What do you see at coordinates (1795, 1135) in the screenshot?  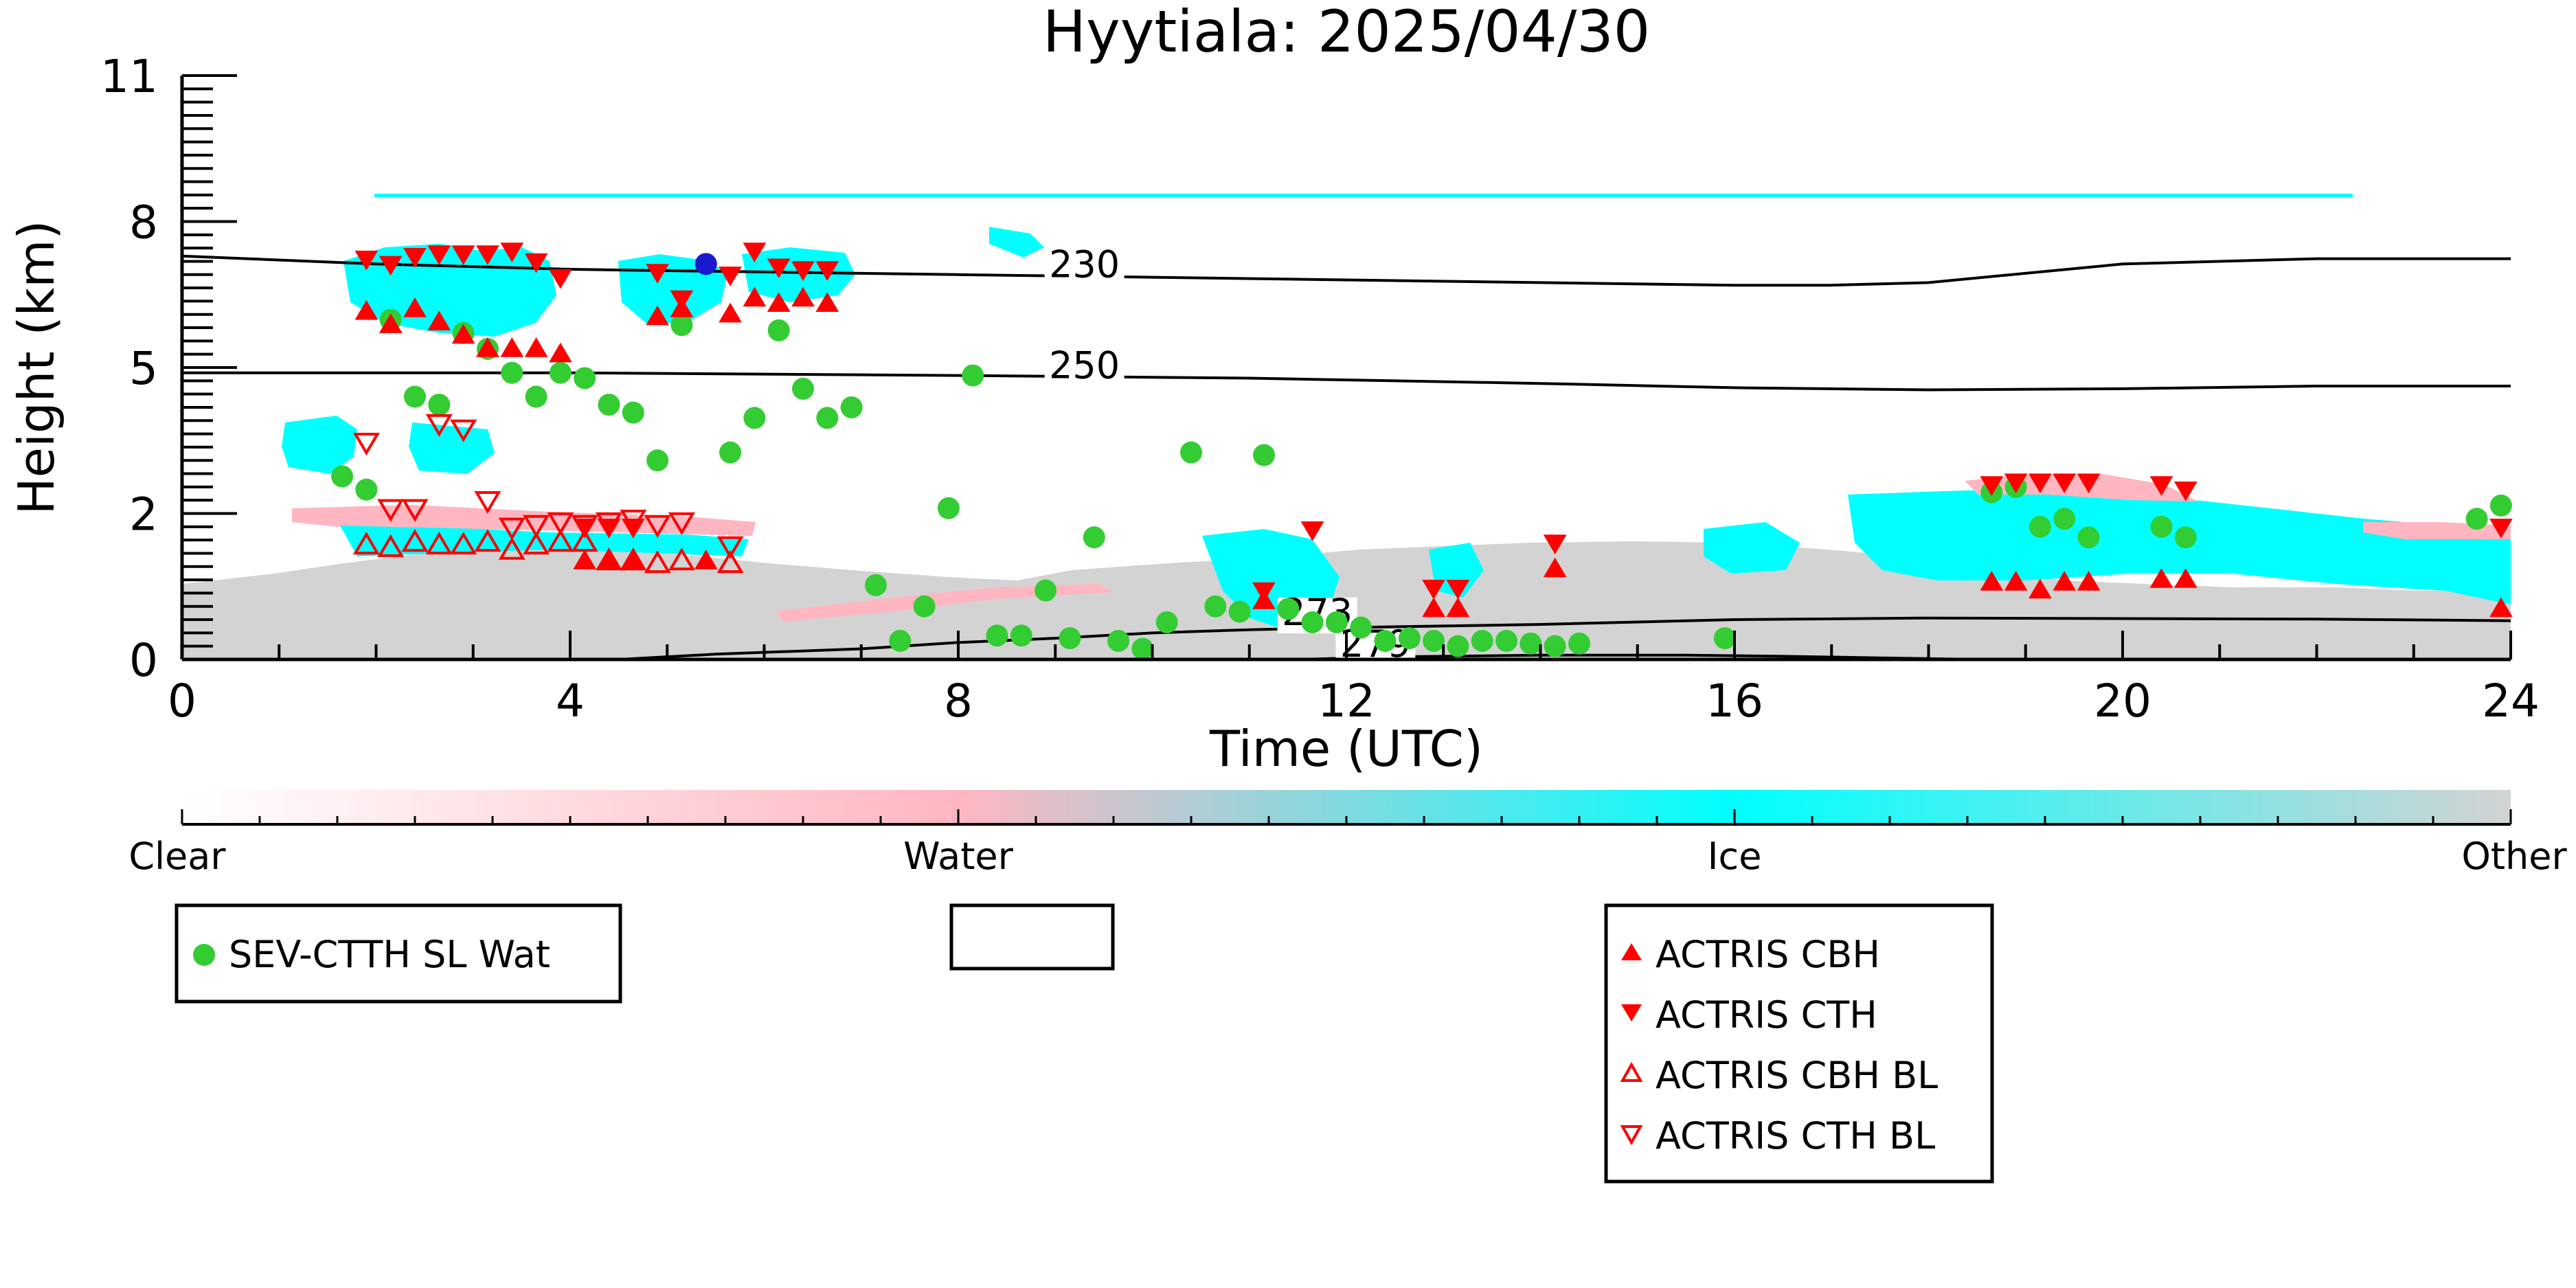 I see `legend-cth-bl-label: ACTRIS CTH BL` at bounding box center [1795, 1135].